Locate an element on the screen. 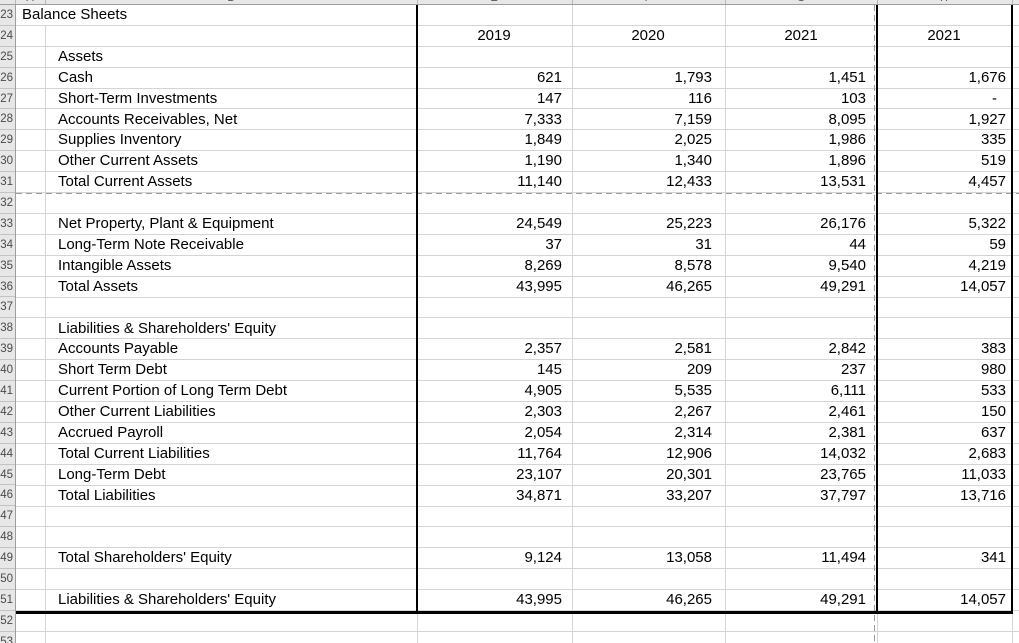 This screenshot has height=643, width=1019. value-cell: 2,303 is located at coordinates (543, 412).